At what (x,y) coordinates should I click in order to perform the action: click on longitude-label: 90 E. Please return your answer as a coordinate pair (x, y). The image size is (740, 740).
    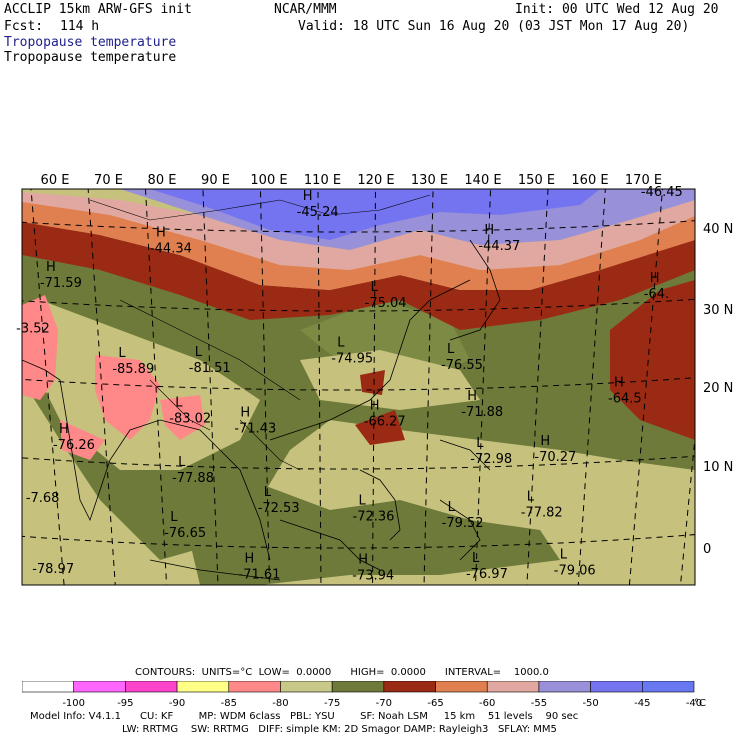
    Looking at the image, I should click on (215, 180).